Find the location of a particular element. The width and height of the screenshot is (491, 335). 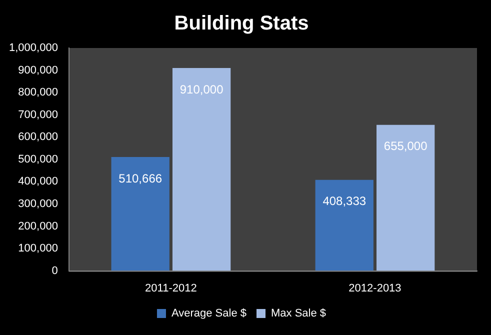

y-tick-label: 0 is located at coordinates (55, 270).